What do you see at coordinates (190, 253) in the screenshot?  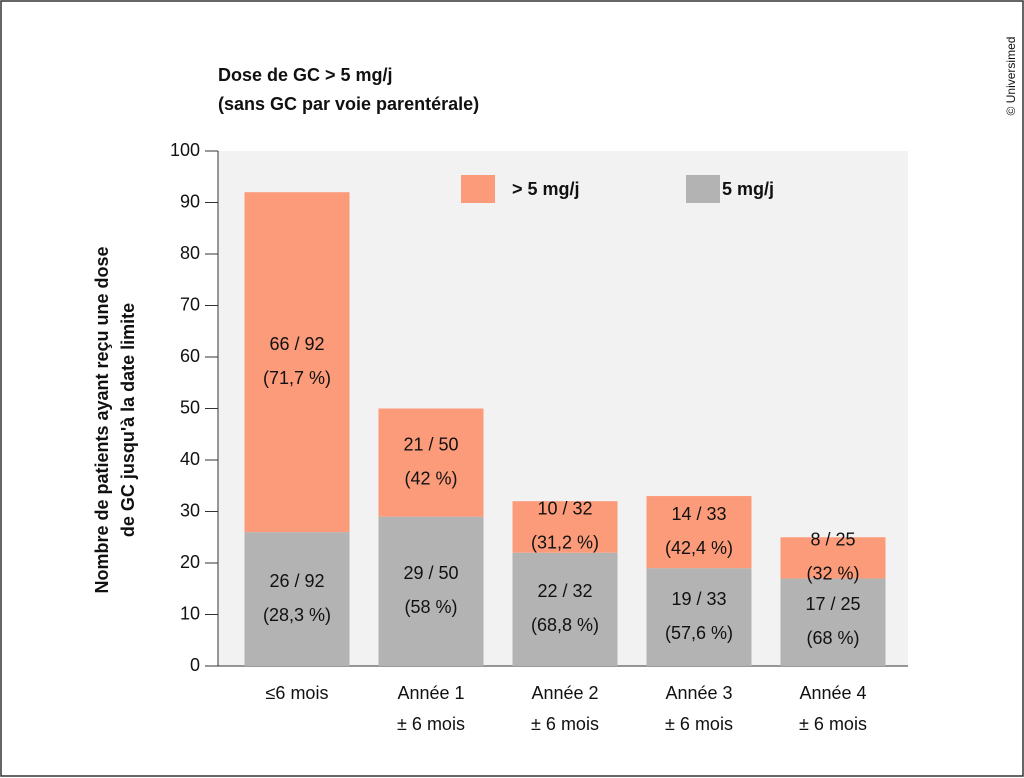 I see `y-tick-label: 80` at bounding box center [190, 253].